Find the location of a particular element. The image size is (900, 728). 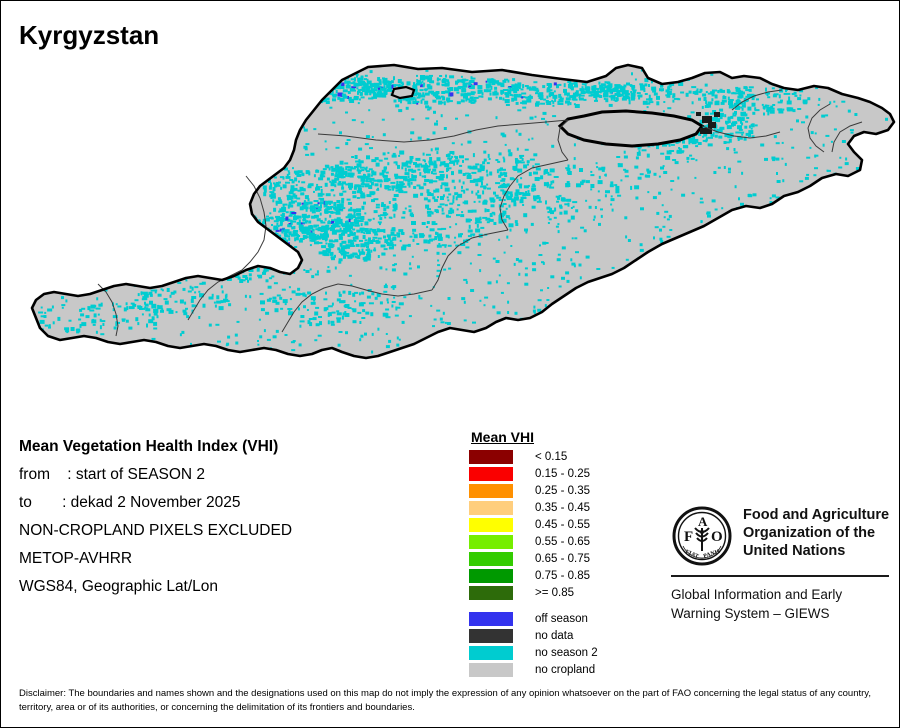

legend-class-label: 0.65 - 0.75 is located at coordinates (562, 559).